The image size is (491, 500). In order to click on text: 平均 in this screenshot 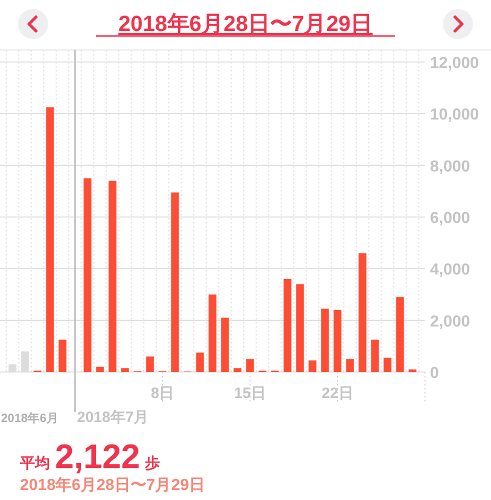, I will do `click(34, 463)`.